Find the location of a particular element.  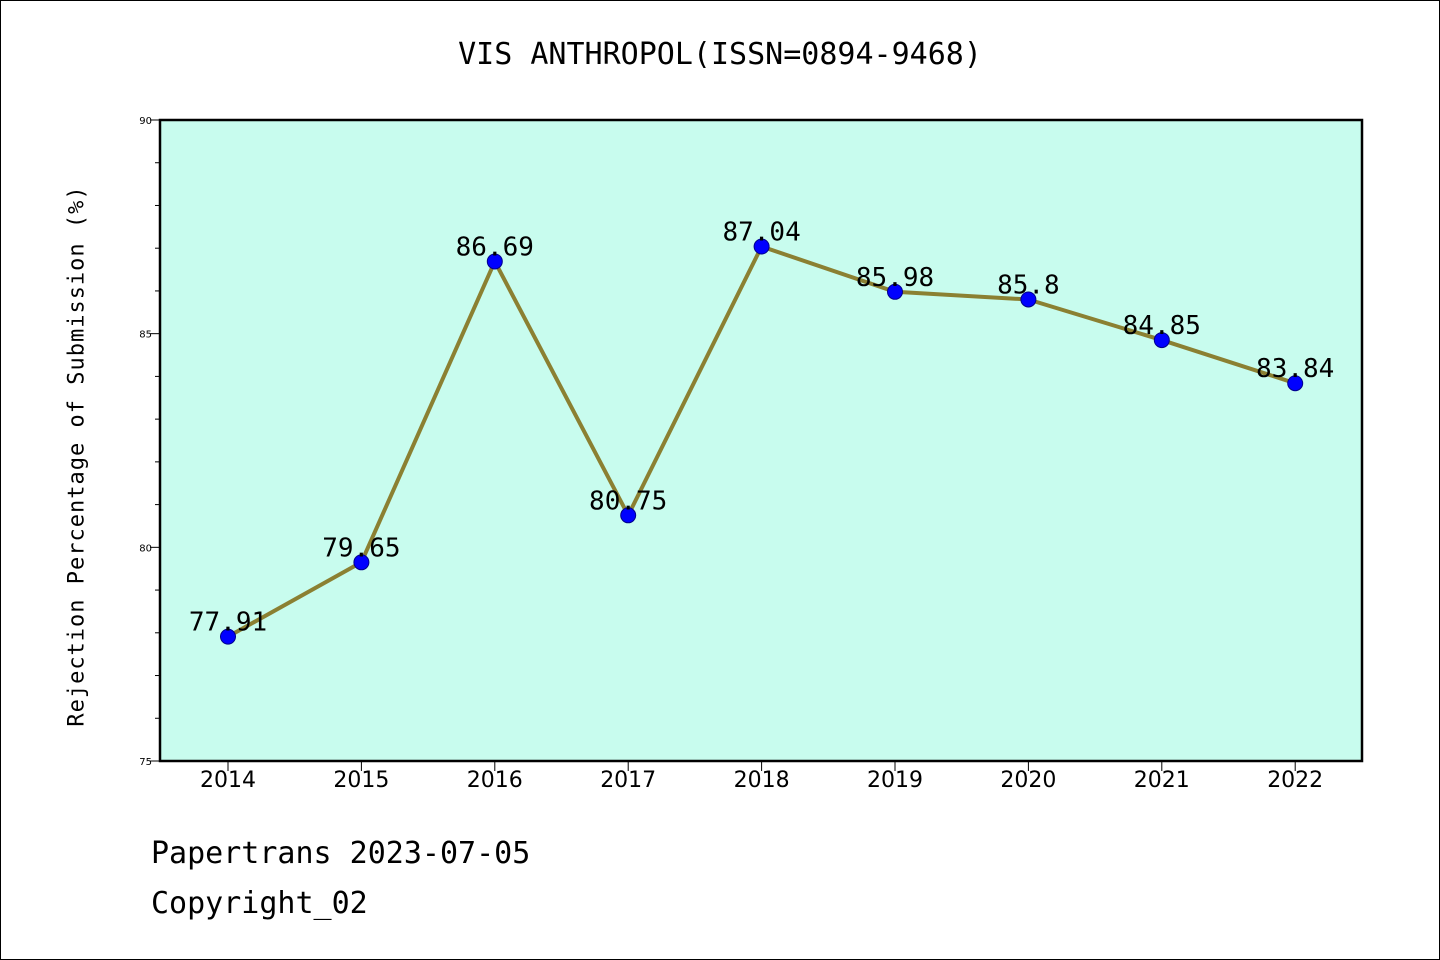

data-label: 87.04 is located at coordinates (761, 232).